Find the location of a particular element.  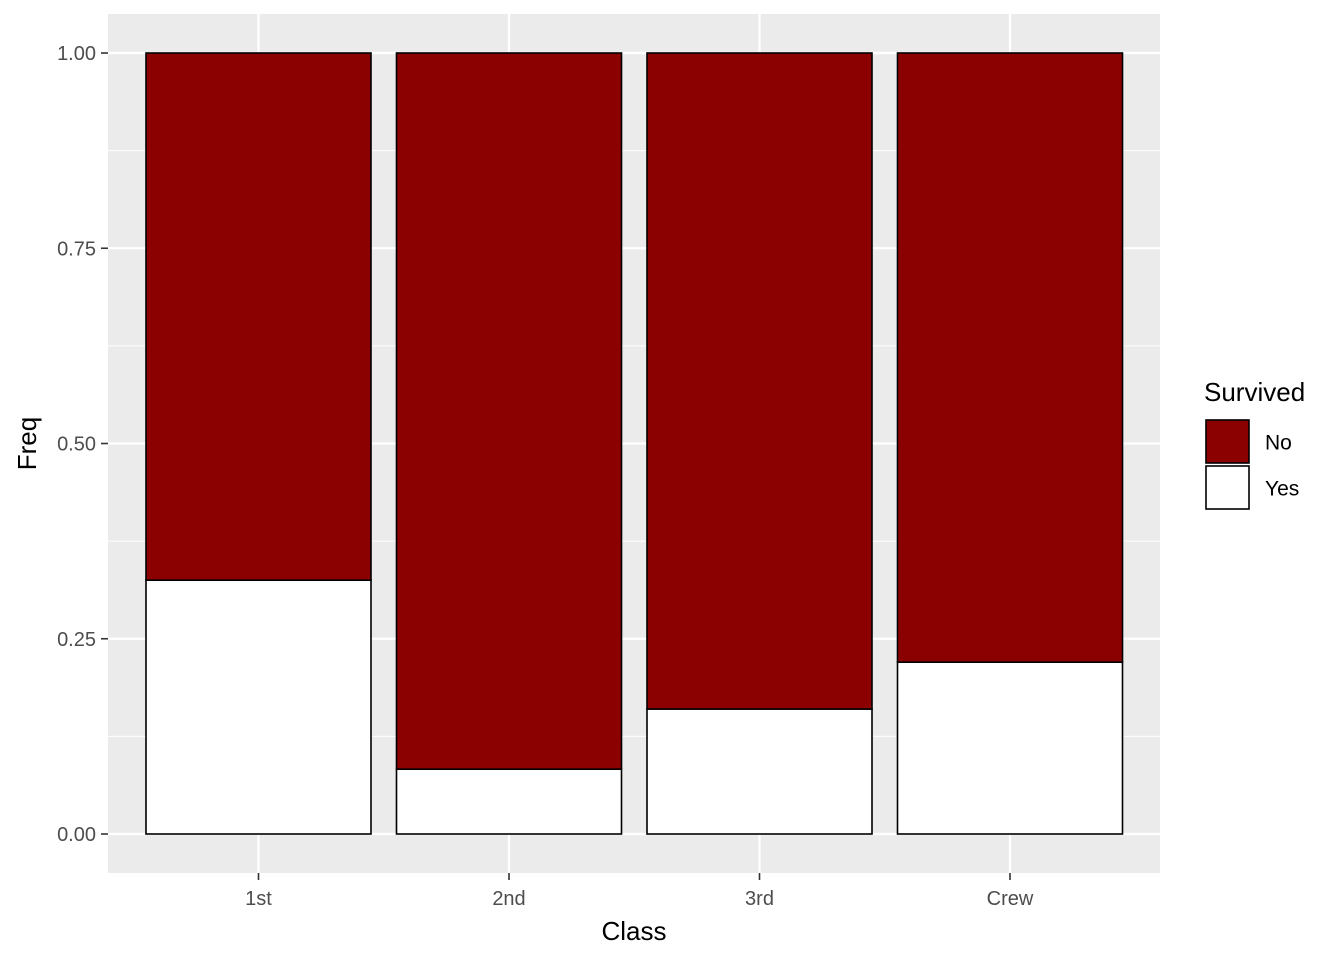

legend-label-no: No is located at coordinates (1278, 443).